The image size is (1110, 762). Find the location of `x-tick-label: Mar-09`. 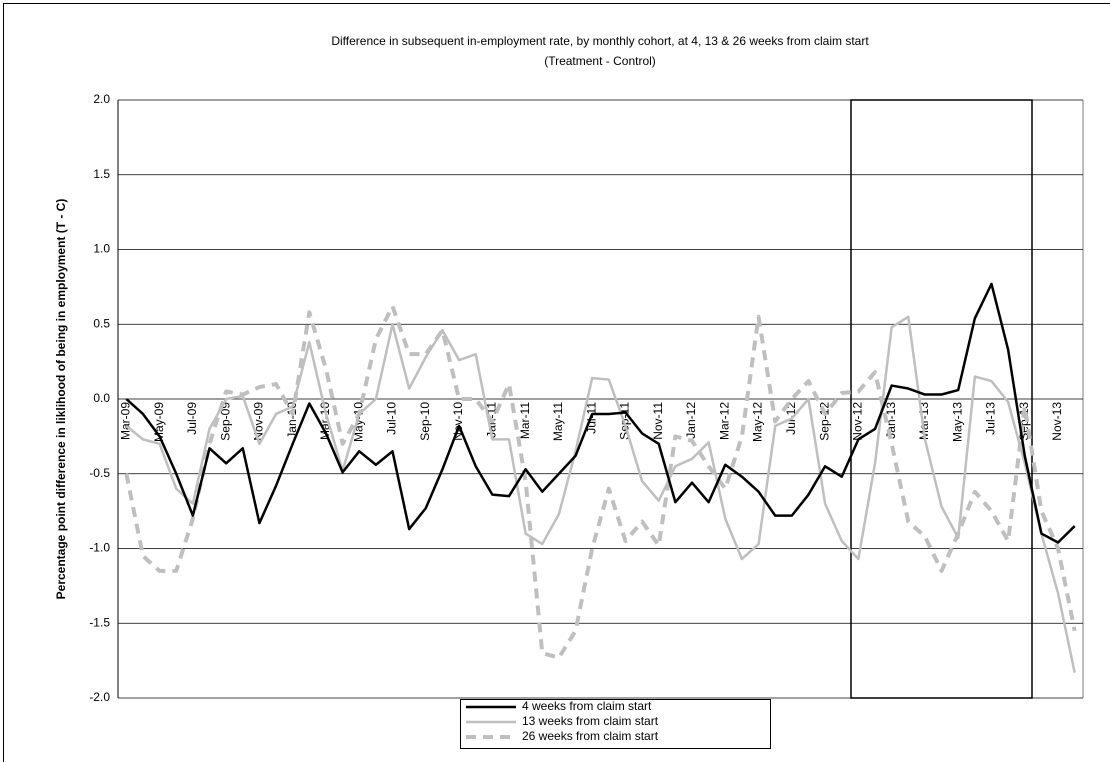

x-tick-label: Mar-09 is located at coordinates (125, 421).